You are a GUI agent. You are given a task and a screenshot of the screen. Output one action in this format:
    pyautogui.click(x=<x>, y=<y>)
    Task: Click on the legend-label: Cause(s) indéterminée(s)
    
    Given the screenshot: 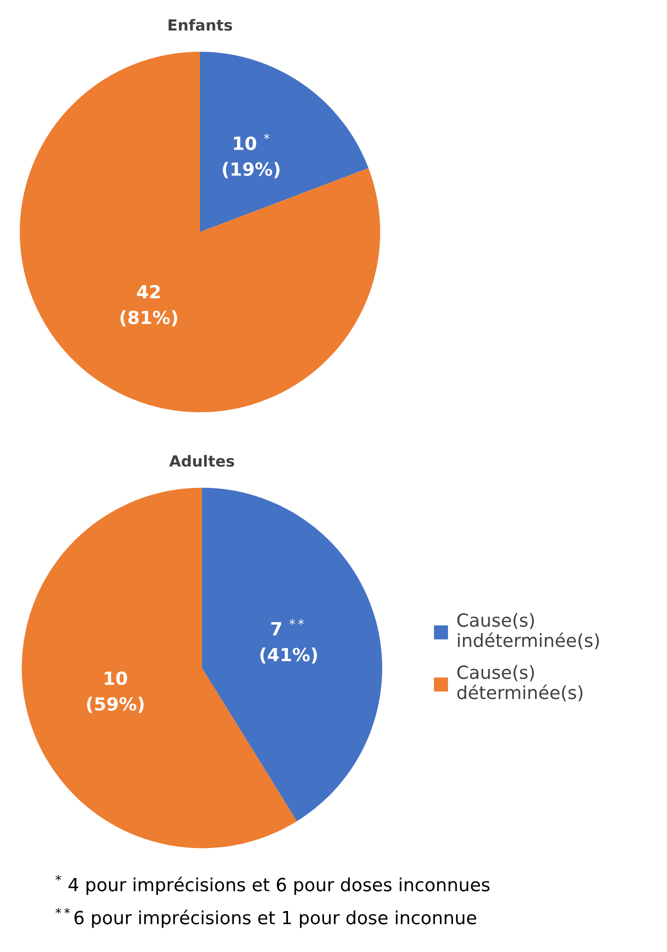 What is the action you would take?
    pyautogui.click(x=528, y=631)
    